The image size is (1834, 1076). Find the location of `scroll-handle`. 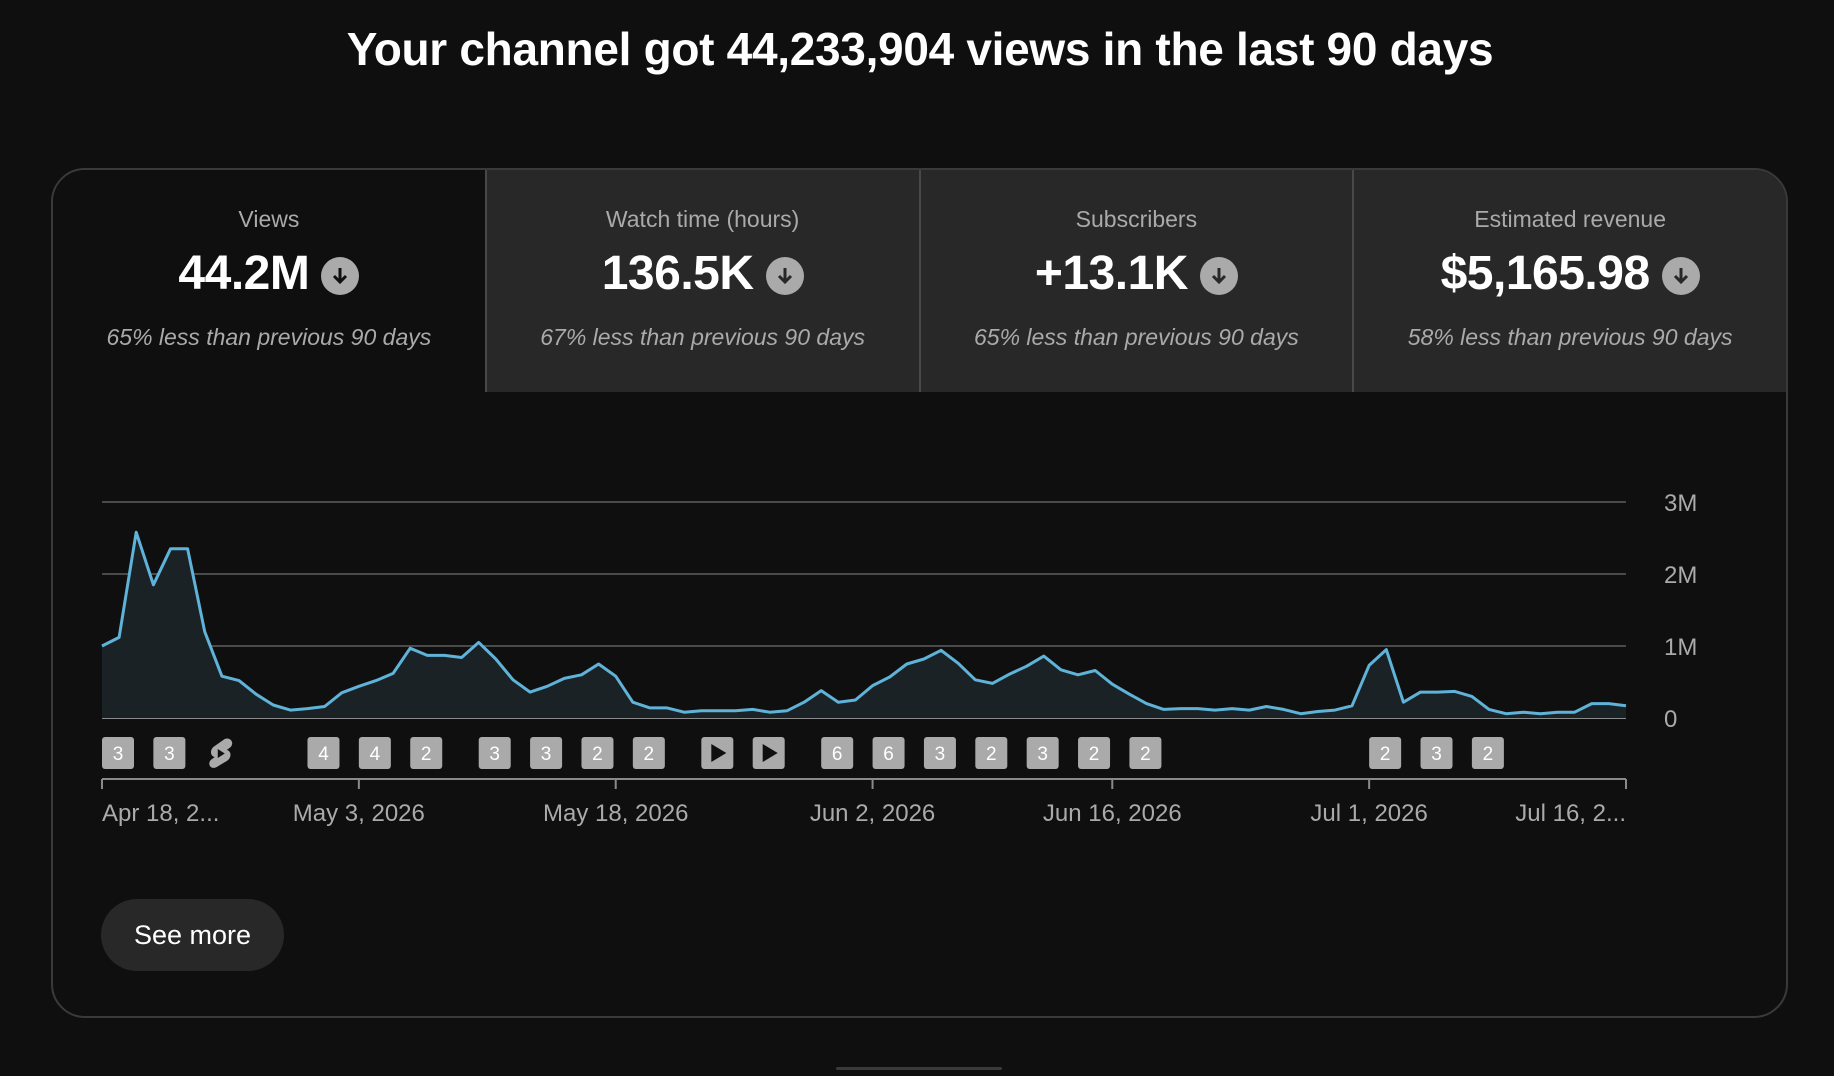

scroll-handle is located at coordinates (919, 1068).